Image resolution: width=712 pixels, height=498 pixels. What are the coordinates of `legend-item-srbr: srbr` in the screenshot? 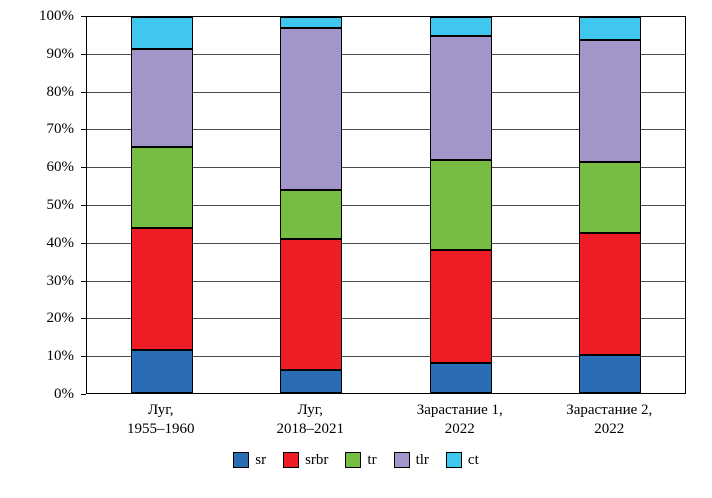 It's located at (305, 460).